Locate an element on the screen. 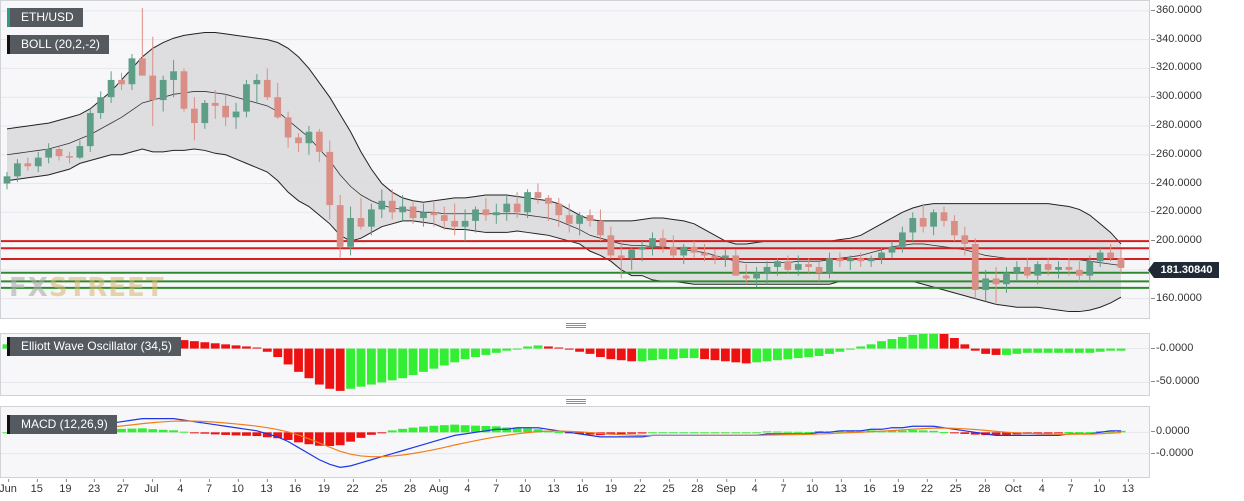 The image size is (1244, 501). price-tick-label: 300.0000 is located at coordinates (1176, 96).